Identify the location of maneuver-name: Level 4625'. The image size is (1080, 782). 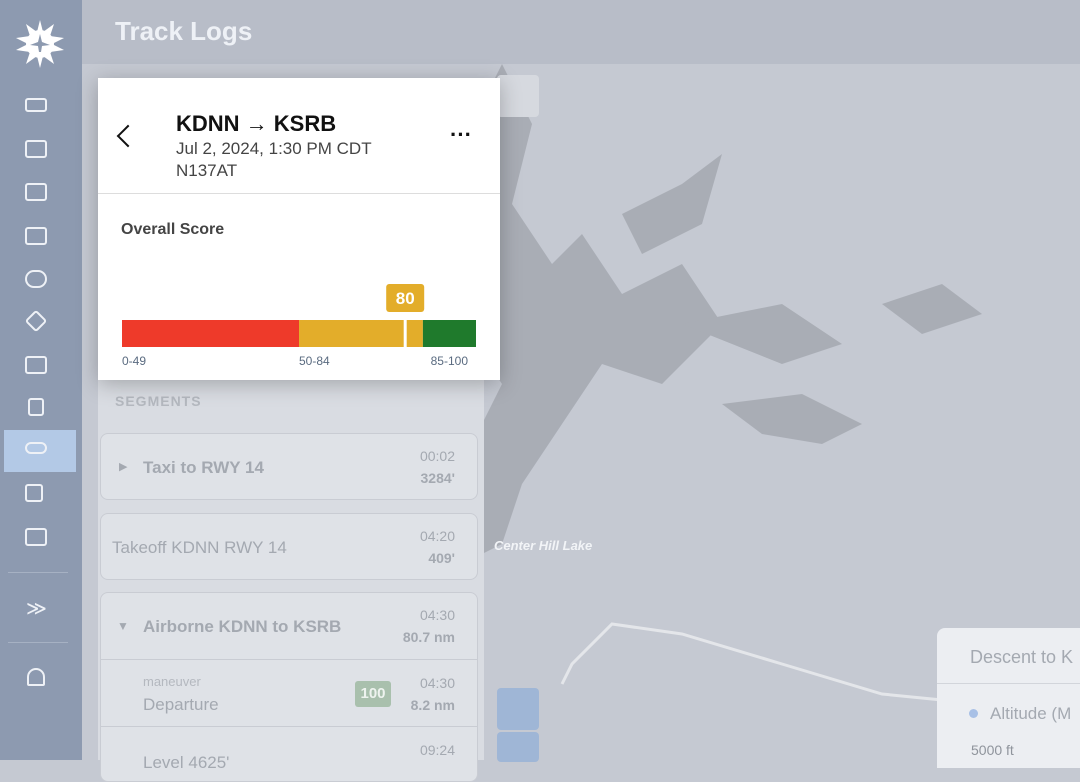
(186, 762).